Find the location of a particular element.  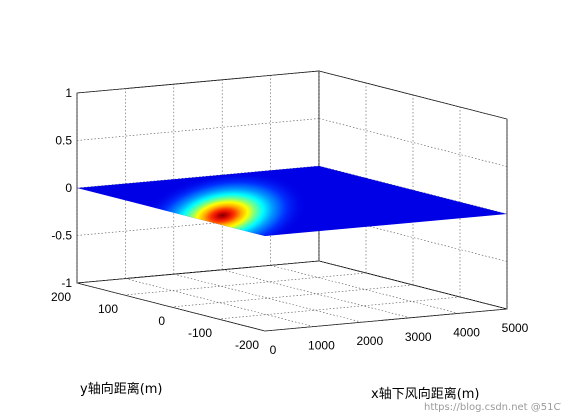

y-tick-label: 0 is located at coordinates (161, 321).